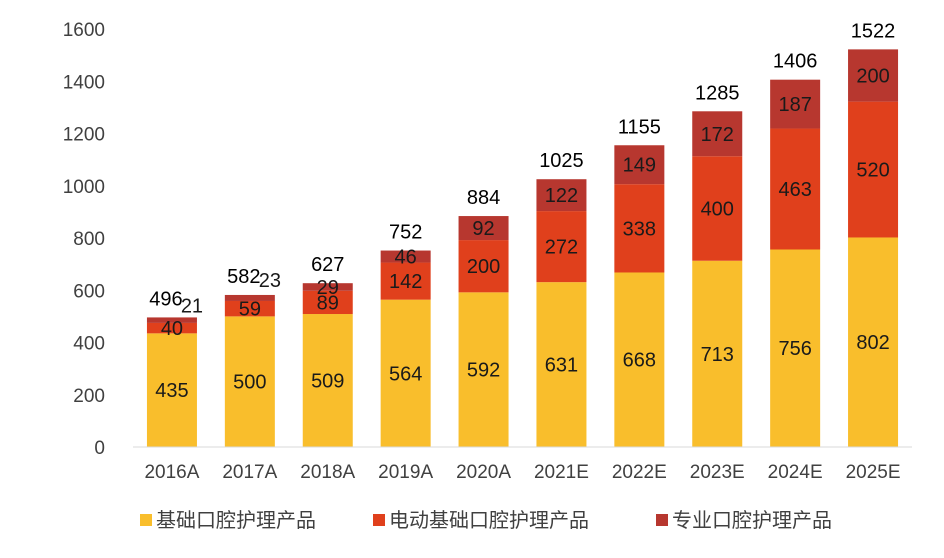 The height and width of the screenshot is (558, 944). I want to click on segment-value-label: 400, so click(717, 209).